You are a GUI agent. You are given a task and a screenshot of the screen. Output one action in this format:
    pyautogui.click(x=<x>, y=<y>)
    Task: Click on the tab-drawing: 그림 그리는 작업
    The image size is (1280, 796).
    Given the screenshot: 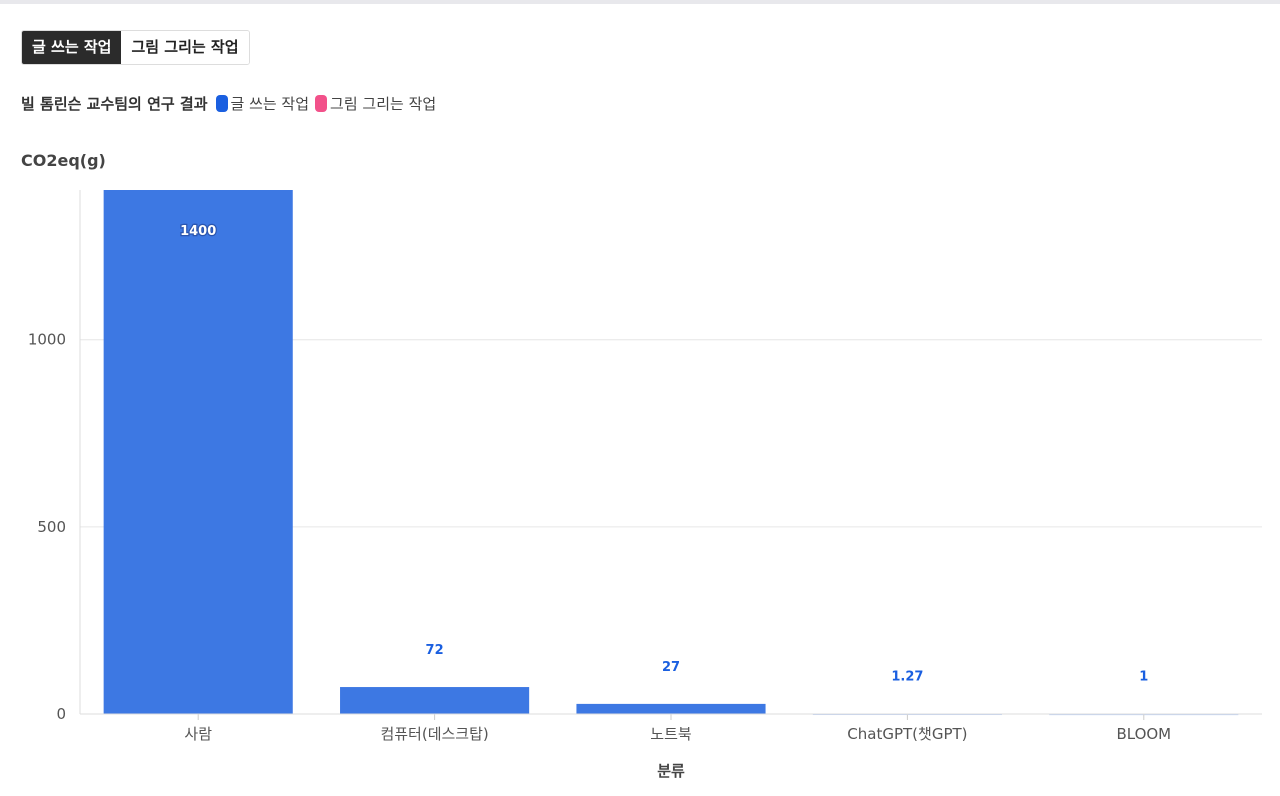 What is the action you would take?
    pyautogui.click(x=185, y=47)
    